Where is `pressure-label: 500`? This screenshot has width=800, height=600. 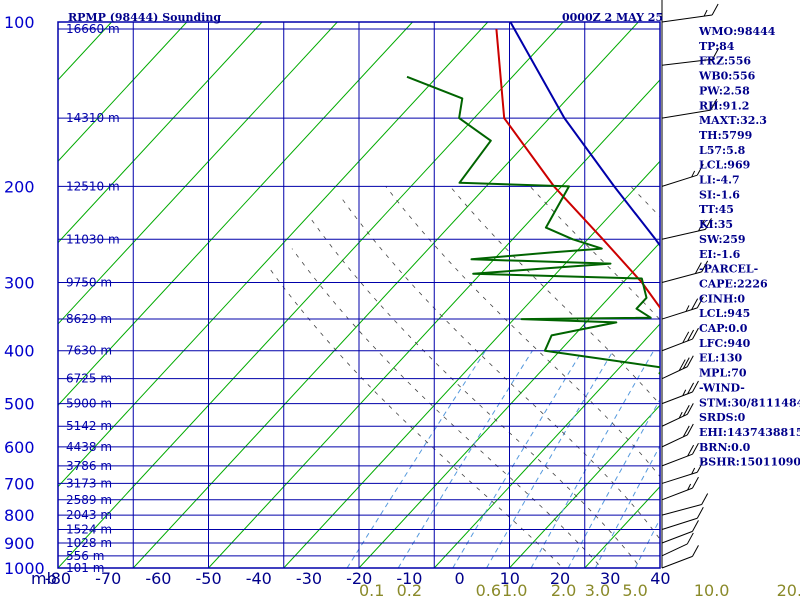
pressure-label: 500 is located at coordinates (19, 404).